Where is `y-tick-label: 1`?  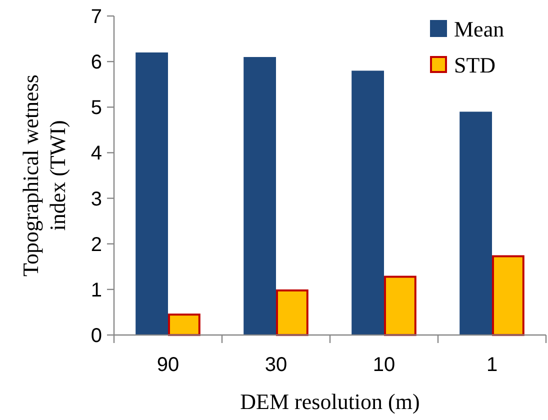 y-tick-label: 1 is located at coordinates (96, 290).